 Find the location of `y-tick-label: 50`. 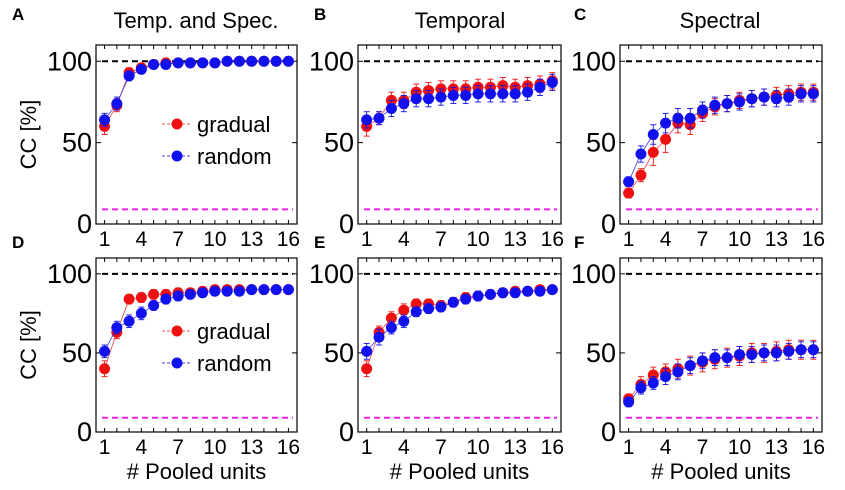

y-tick-label: 50 is located at coordinates (77, 143).